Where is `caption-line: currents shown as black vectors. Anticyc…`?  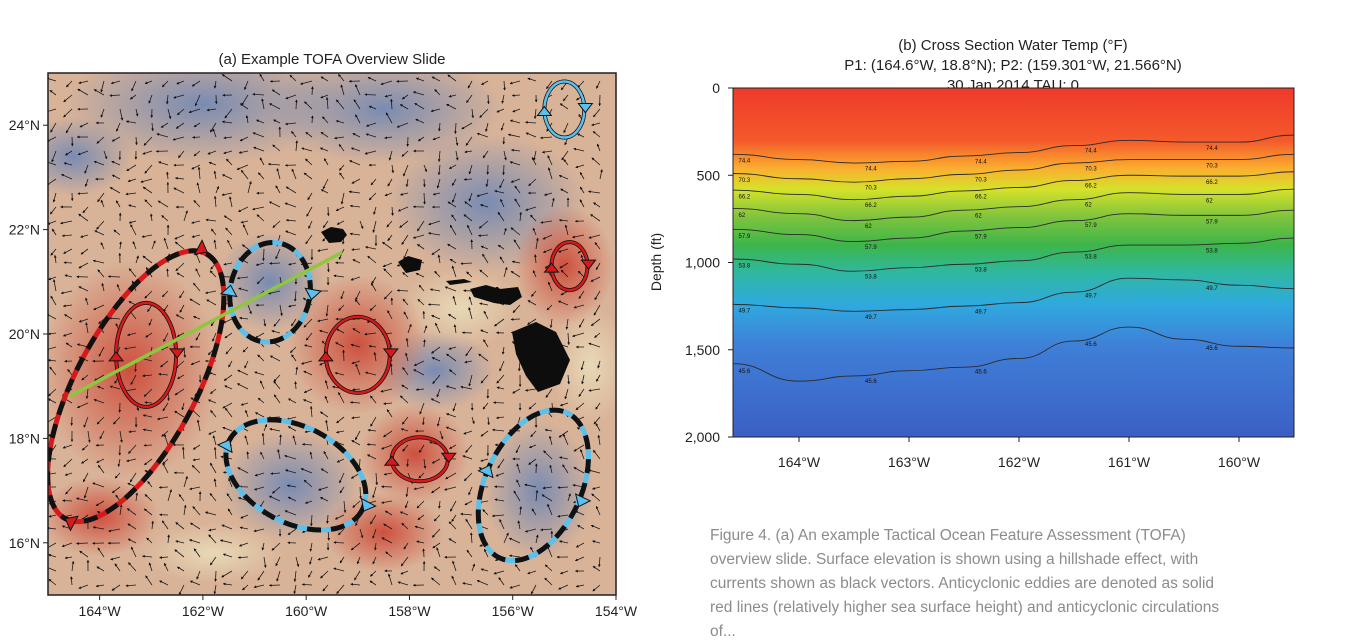 caption-line: currents shown as black vectors. Anticyc… is located at coordinates (1030, 584).